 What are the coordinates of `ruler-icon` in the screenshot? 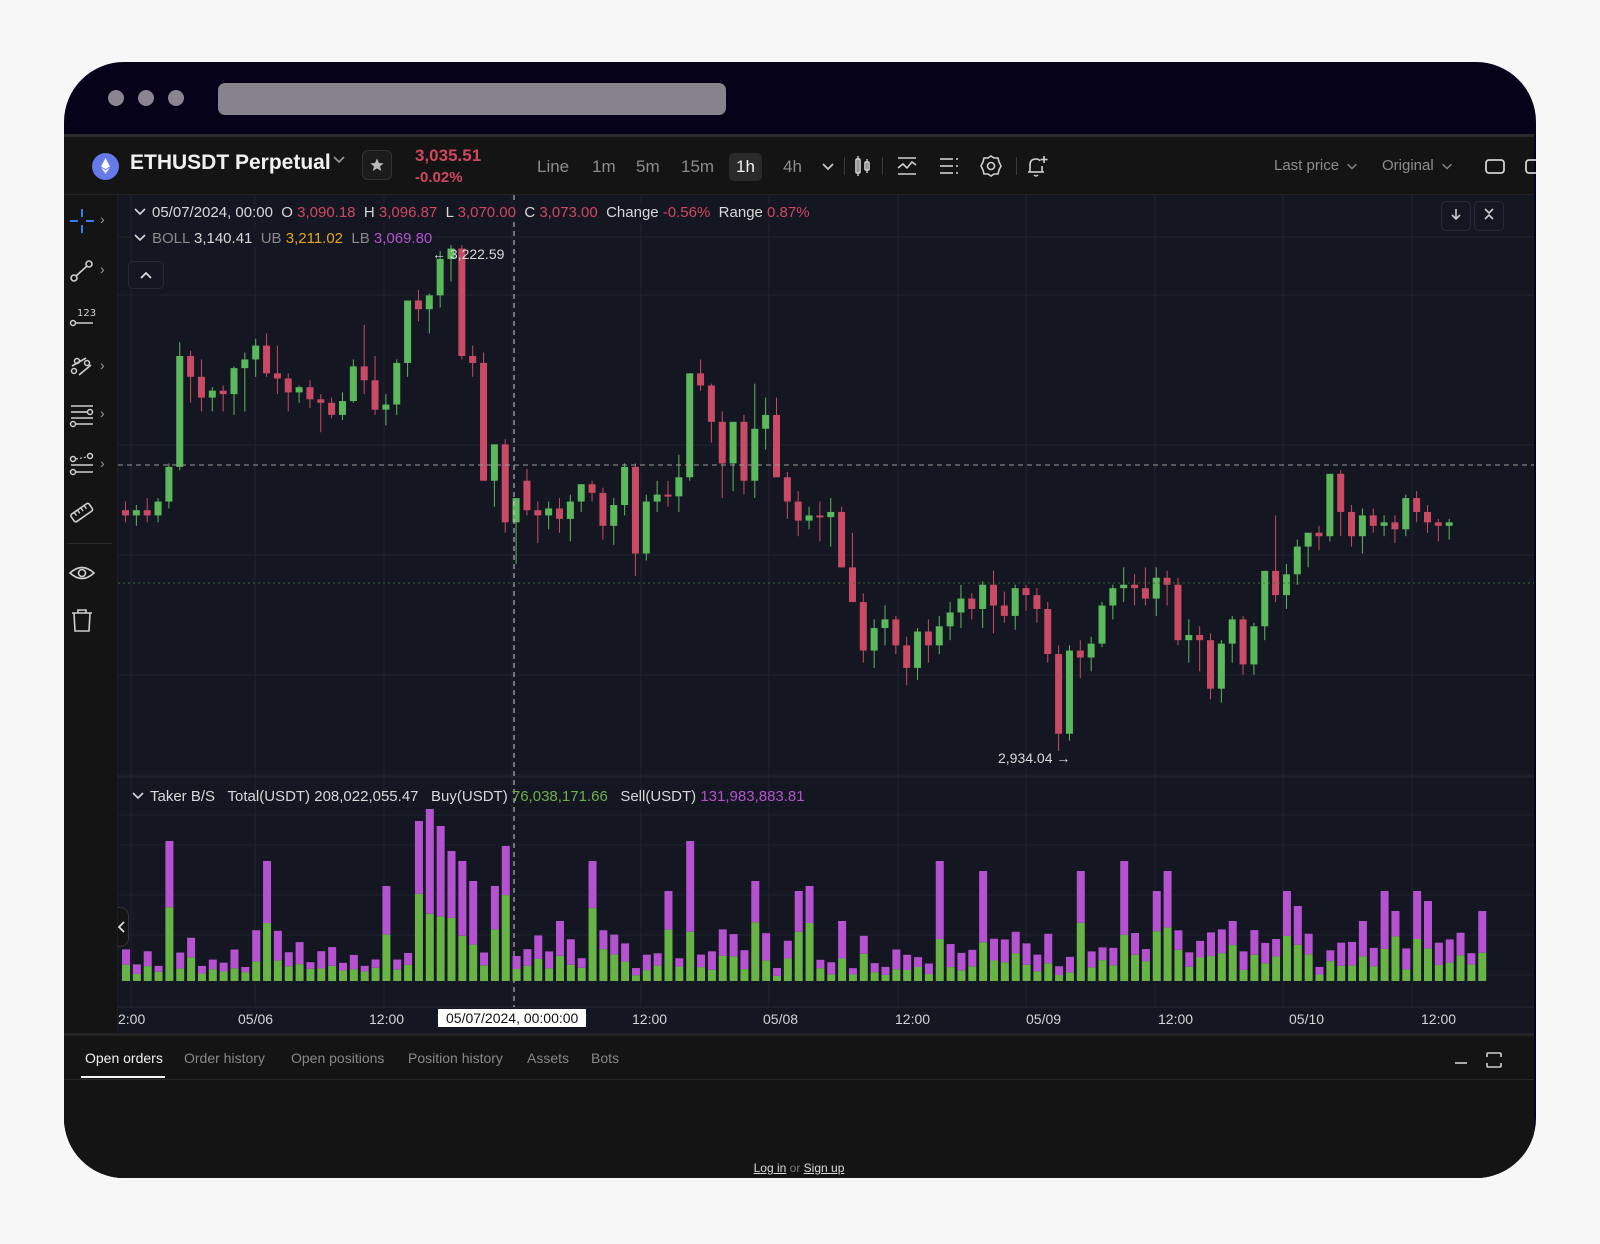 It's located at (82, 512).